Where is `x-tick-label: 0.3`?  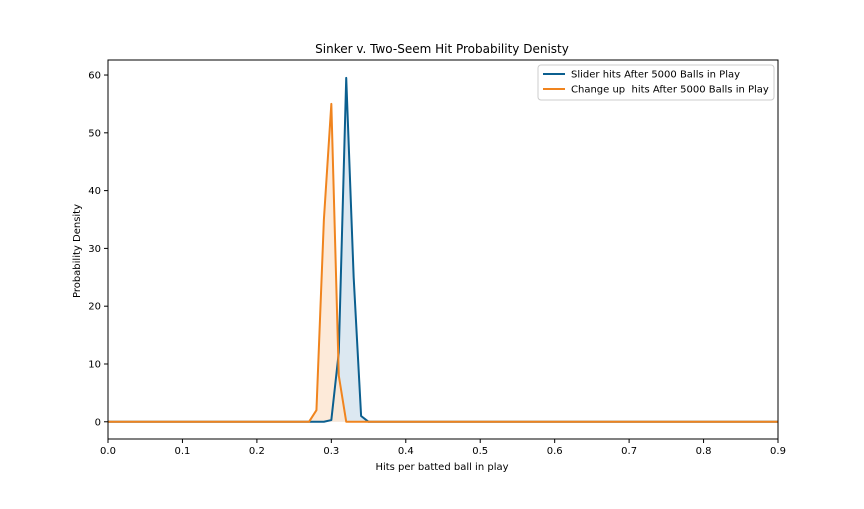
x-tick-label: 0.3 is located at coordinates (331, 451).